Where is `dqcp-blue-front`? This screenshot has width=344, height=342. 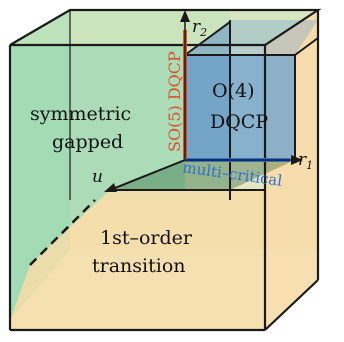 dqcp-blue-front is located at coordinates (240, 107).